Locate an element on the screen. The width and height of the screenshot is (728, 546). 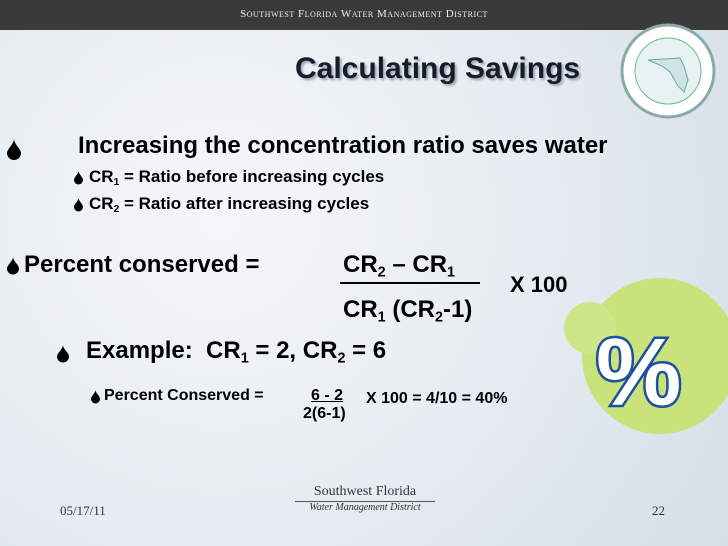
formula-numerator: CR2 – CR1 is located at coordinates (399, 266).